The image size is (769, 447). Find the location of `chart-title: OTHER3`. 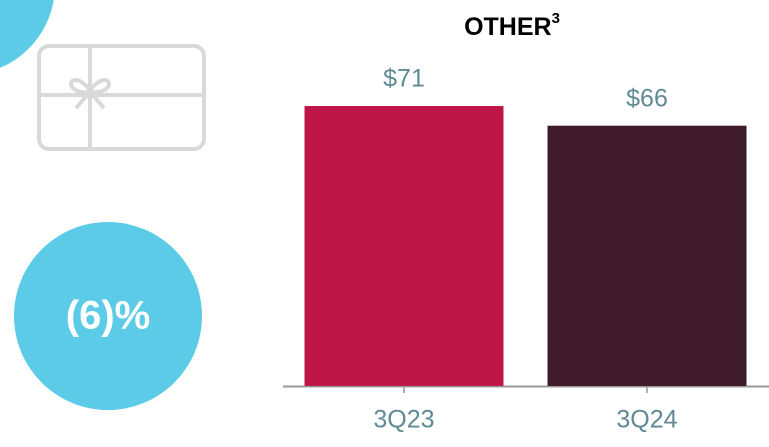

chart-title: OTHER3 is located at coordinates (512, 25).